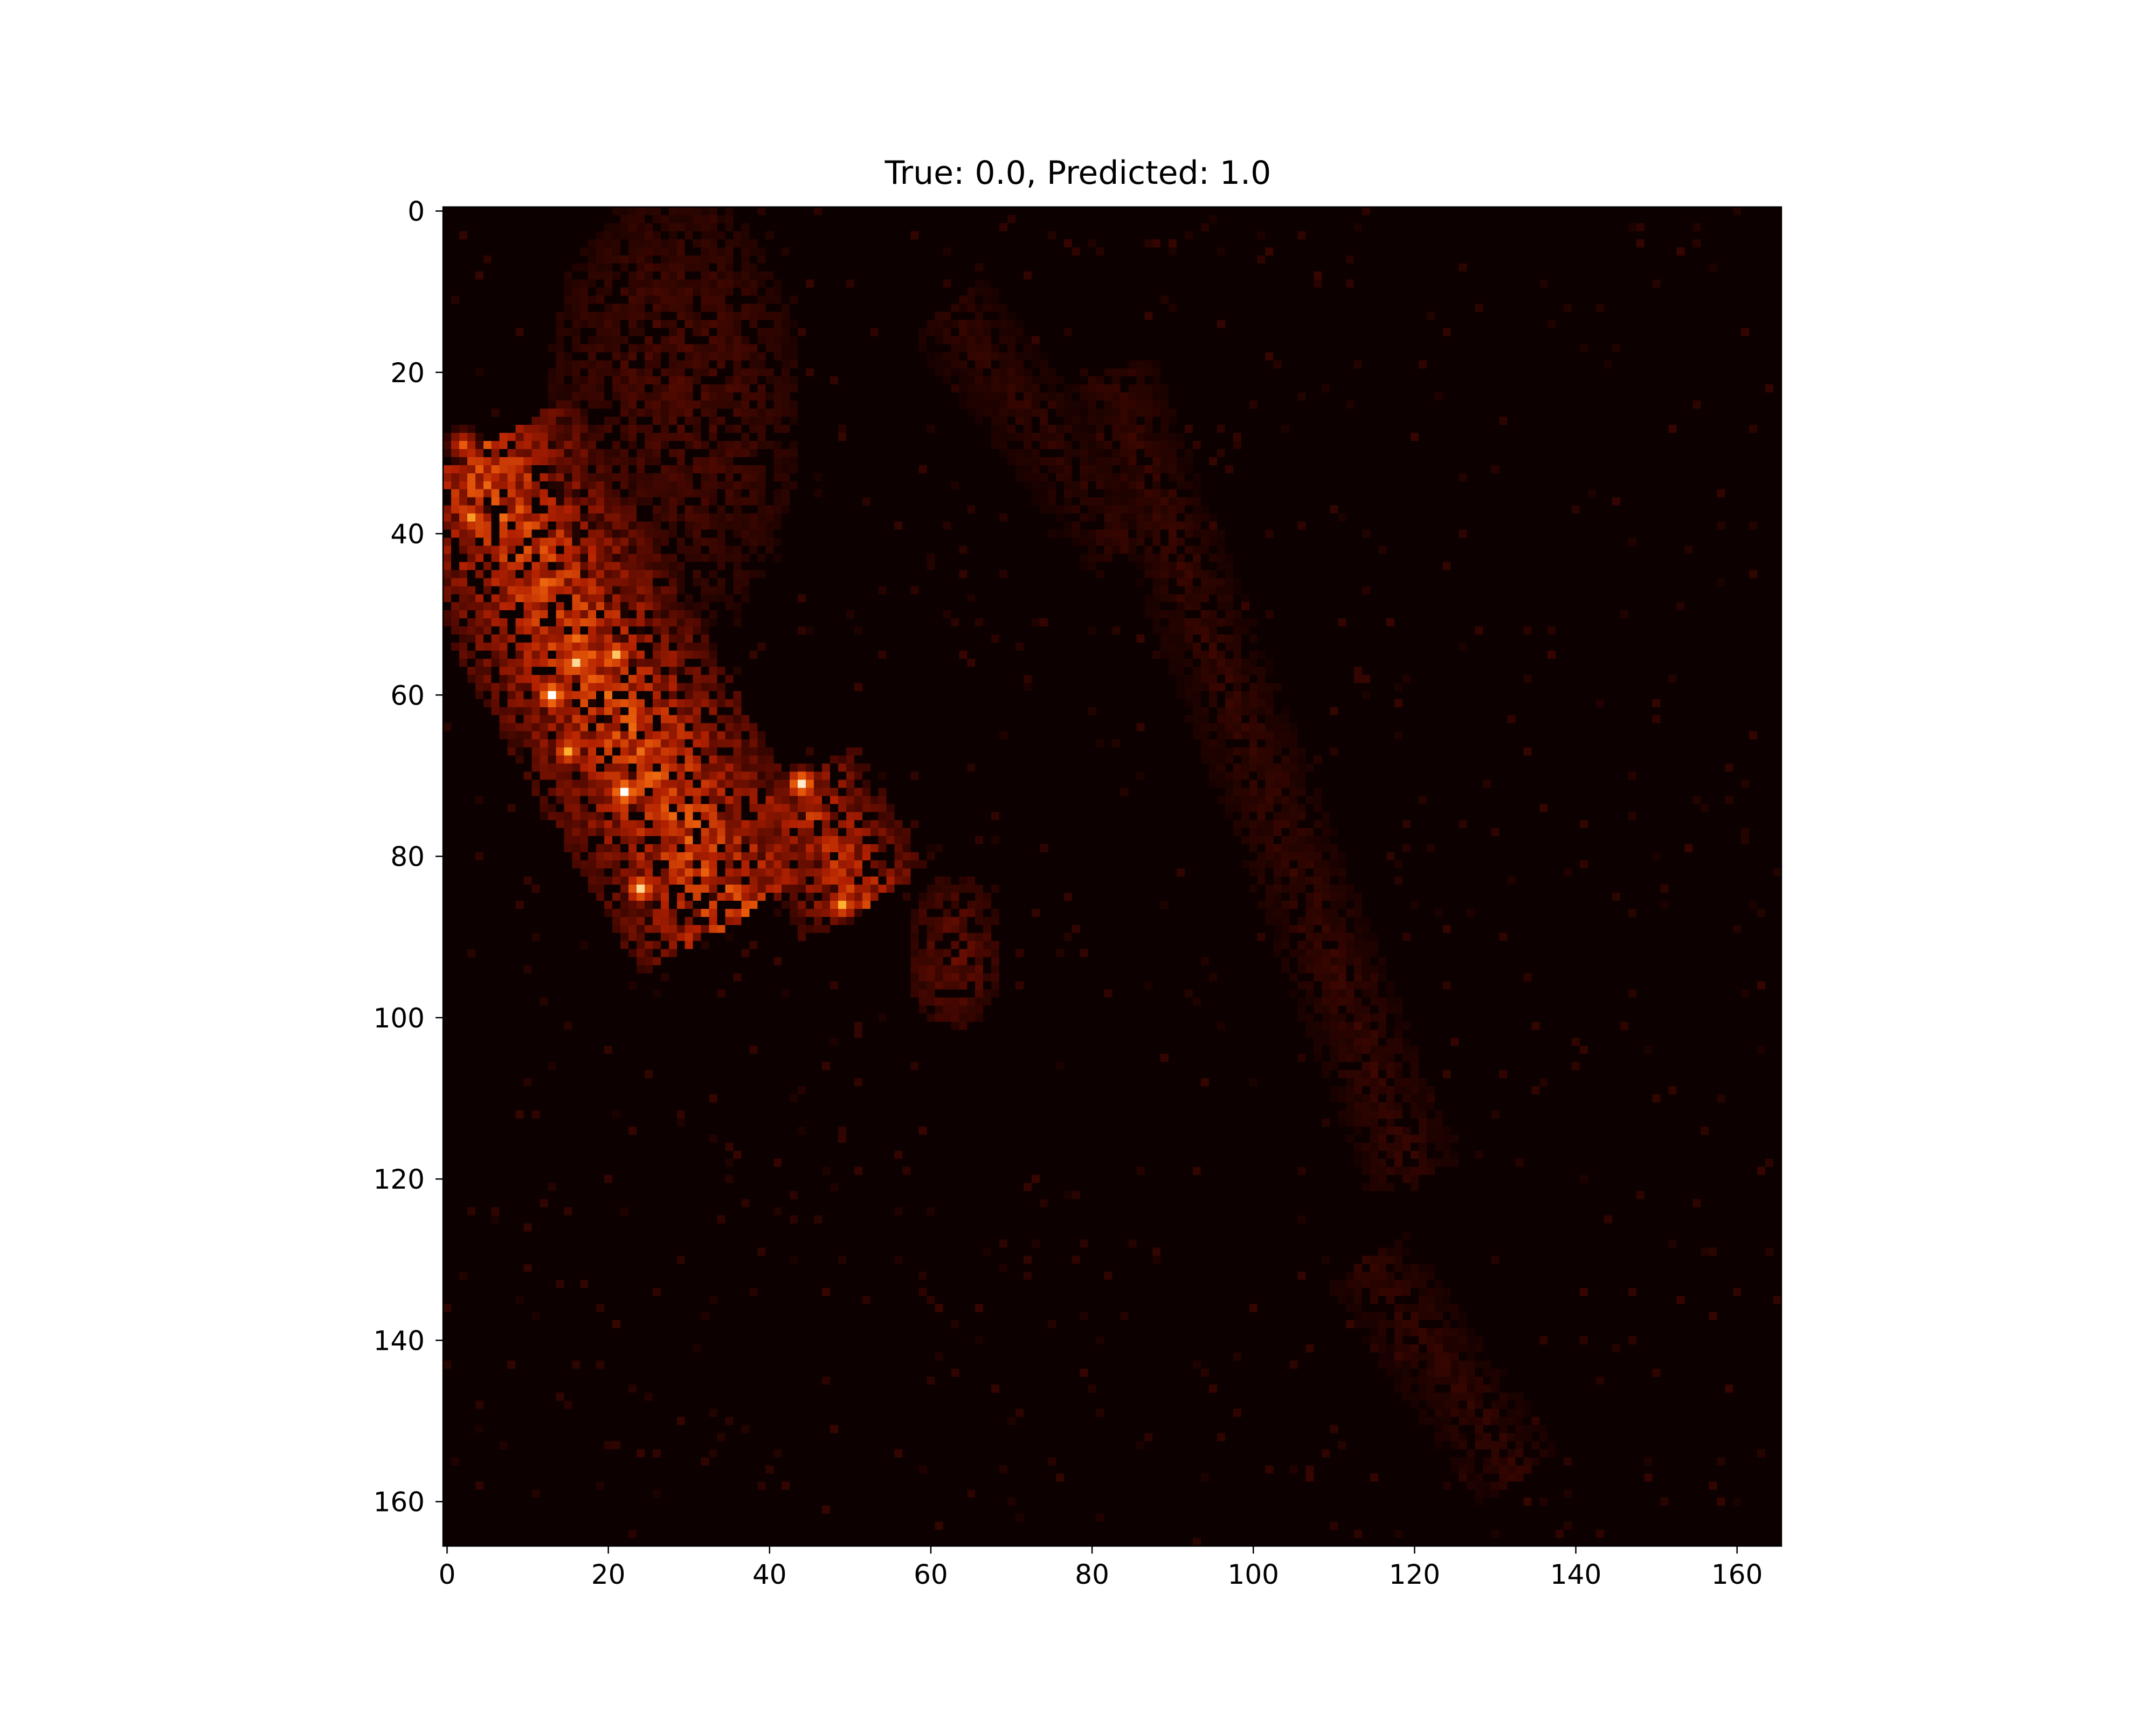  Describe the element at coordinates (399, 1502) in the screenshot. I see `y-tick-label: 160` at that location.